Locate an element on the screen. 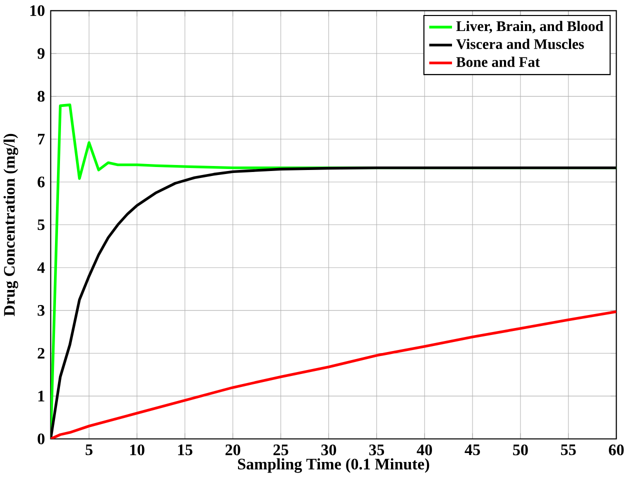  y-tick-label: 0 is located at coordinates (41, 439).